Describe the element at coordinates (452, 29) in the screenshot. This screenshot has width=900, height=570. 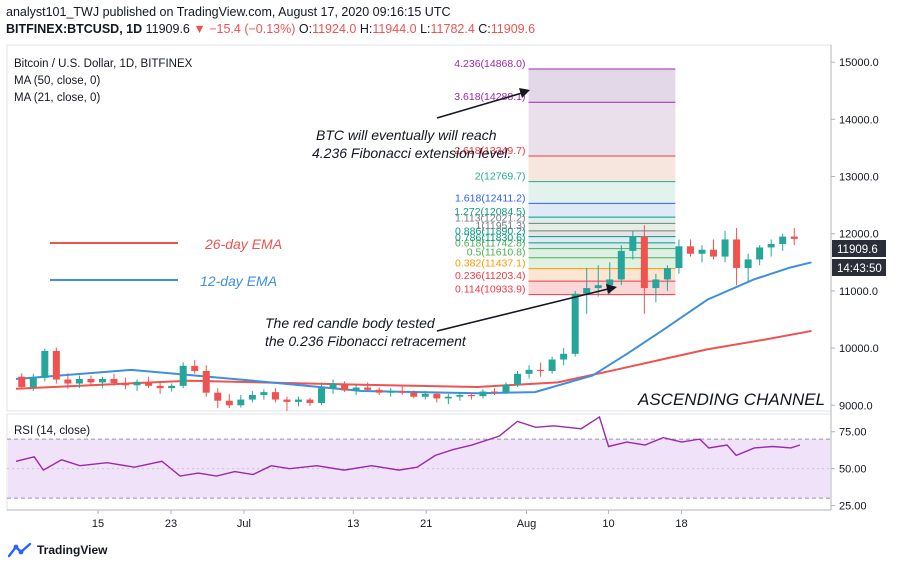
I see `low-value: 11782.4` at that location.